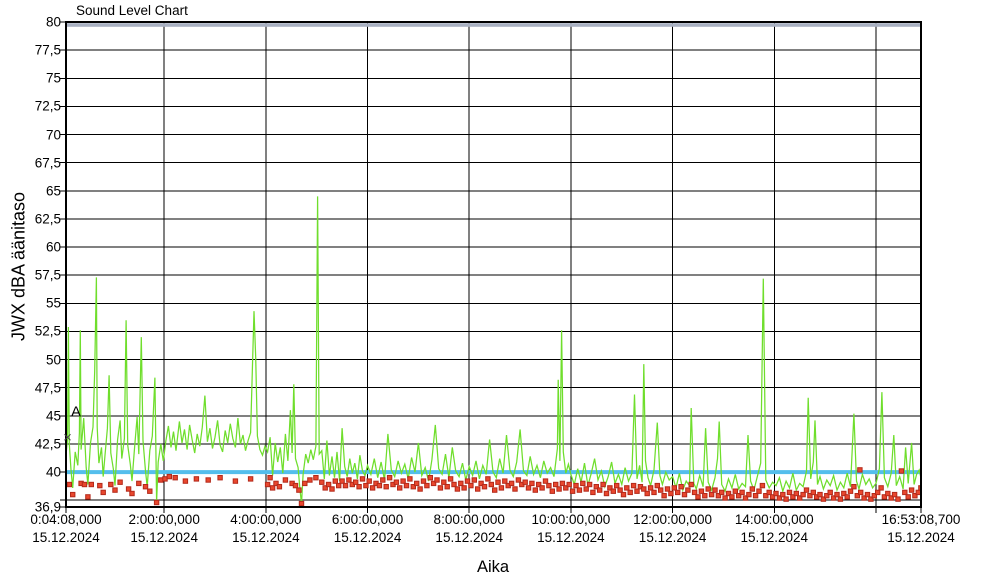  I want to click on chart-title: Sound Level Chart, so click(132, 10).